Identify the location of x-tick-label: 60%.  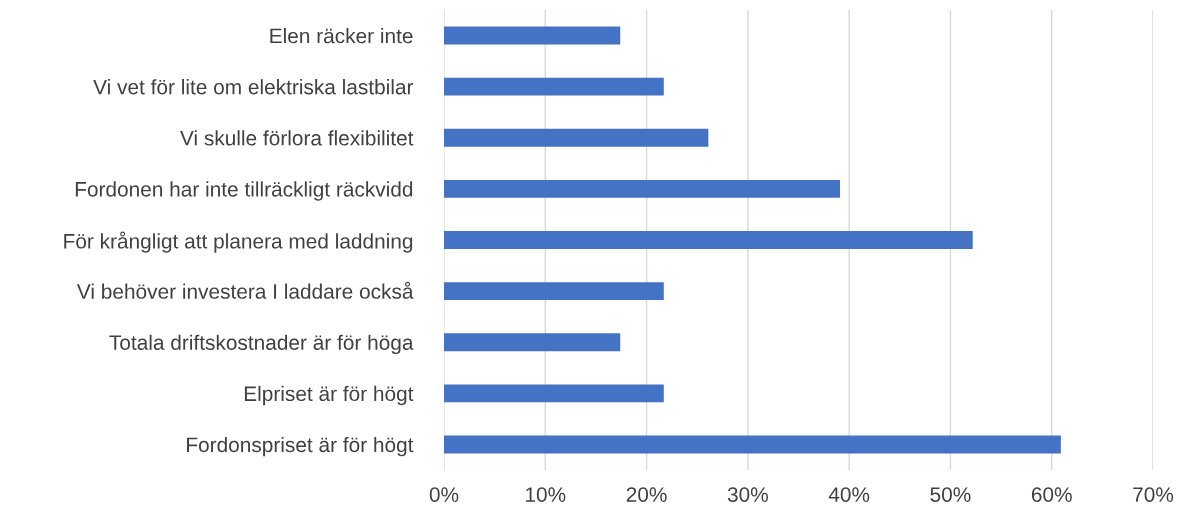
(1051, 494).